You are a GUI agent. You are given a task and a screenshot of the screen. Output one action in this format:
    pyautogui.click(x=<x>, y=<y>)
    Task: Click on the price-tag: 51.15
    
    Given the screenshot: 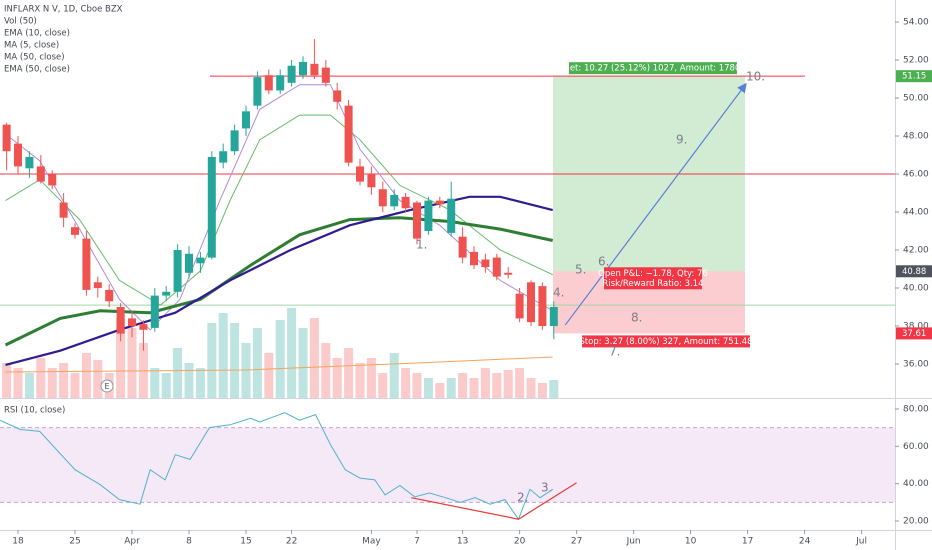 What is the action you would take?
    pyautogui.click(x=914, y=77)
    